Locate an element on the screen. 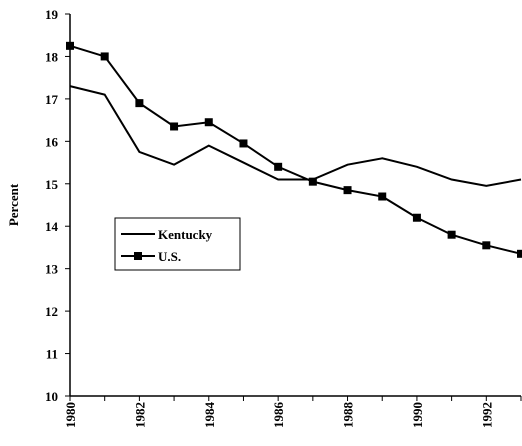 The height and width of the screenshot is (446, 522). x-tick-label: 1984 is located at coordinates (209, 415).